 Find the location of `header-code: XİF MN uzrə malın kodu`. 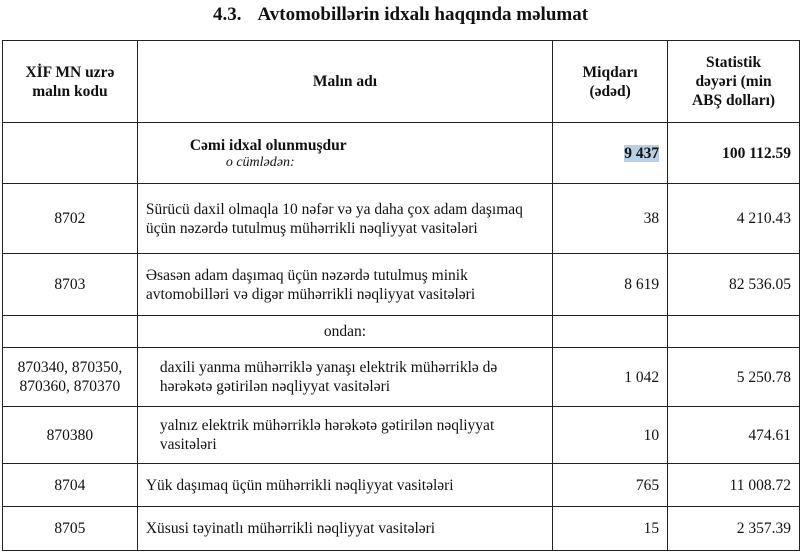

header-code: XİF MN uzrə malın kodu is located at coordinates (70, 81).